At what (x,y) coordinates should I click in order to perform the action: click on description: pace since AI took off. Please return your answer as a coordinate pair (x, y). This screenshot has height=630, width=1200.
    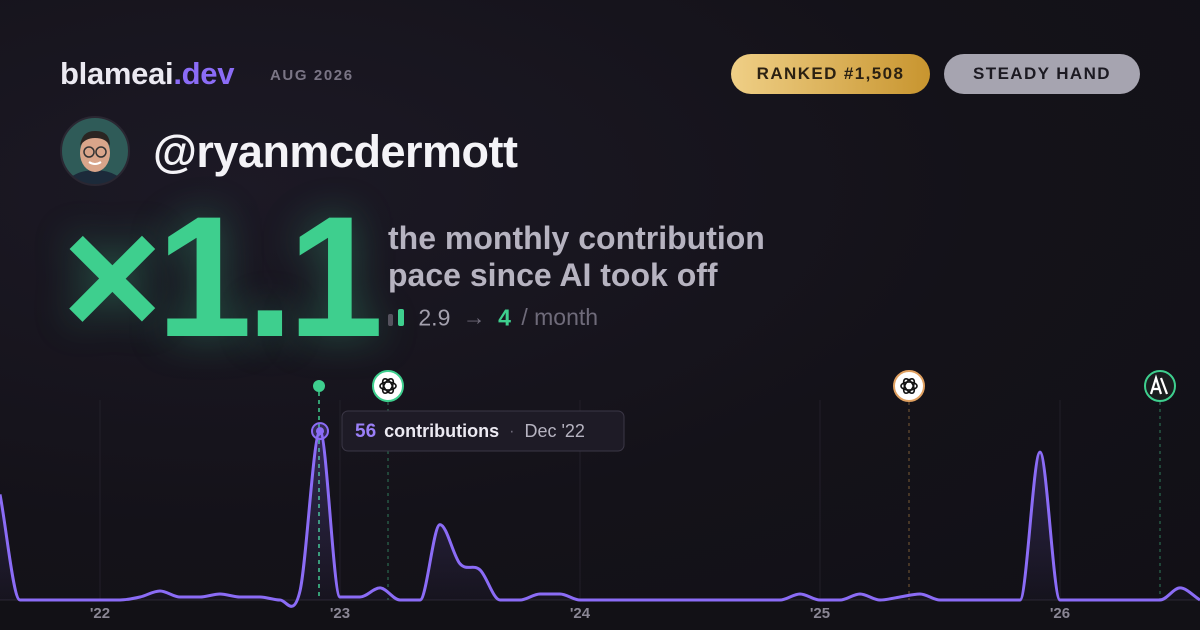
    Looking at the image, I should click on (553, 275).